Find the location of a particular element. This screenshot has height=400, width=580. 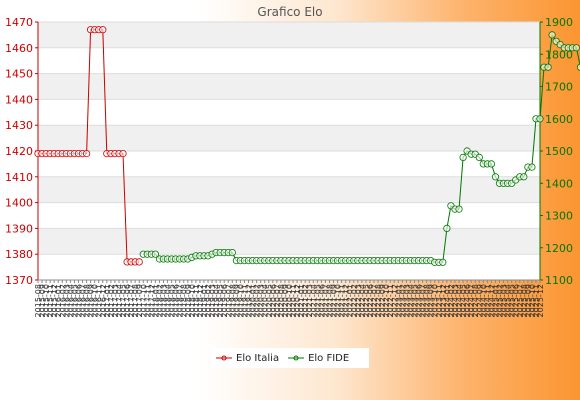

x-tick-label: 2019-04 is located at coordinates (216, 300).